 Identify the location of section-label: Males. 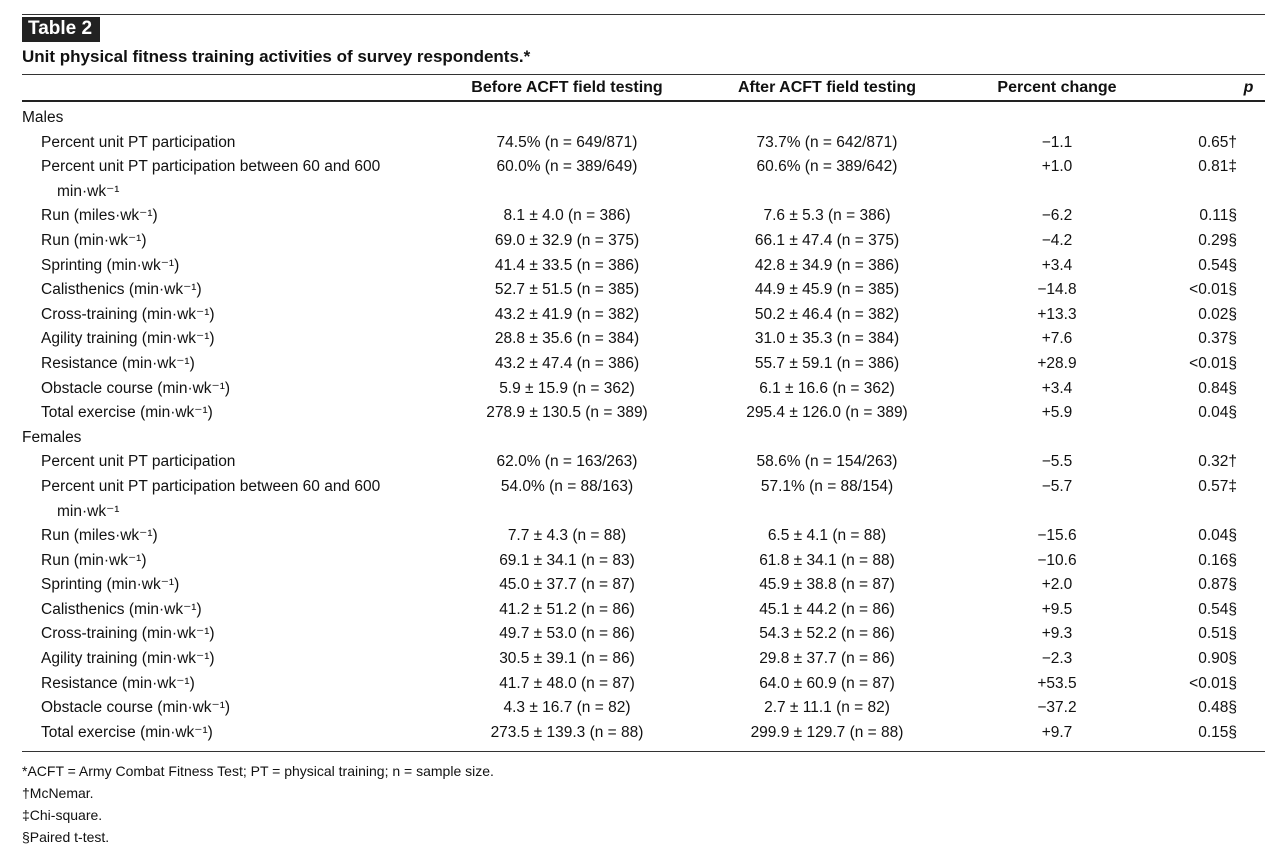
(43, 117).